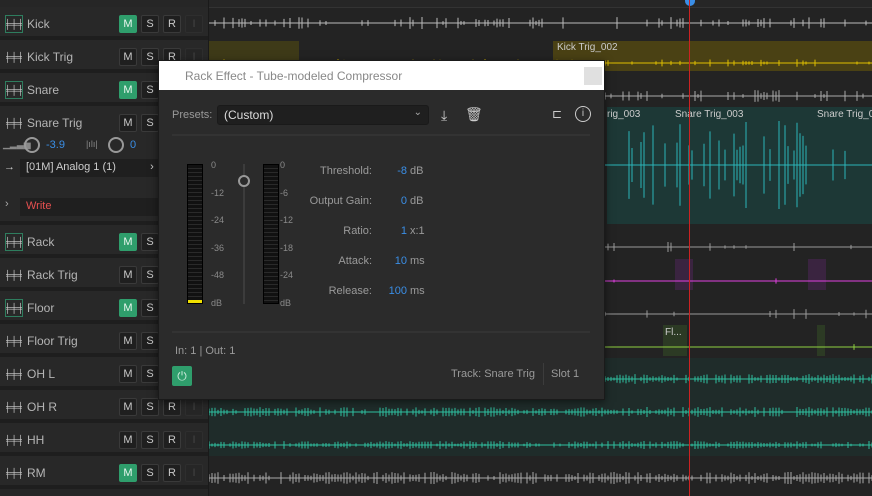  Describe the element at coordinates (557, 114) in the screenshot. I see `routing-icon: ⊏` at that location.